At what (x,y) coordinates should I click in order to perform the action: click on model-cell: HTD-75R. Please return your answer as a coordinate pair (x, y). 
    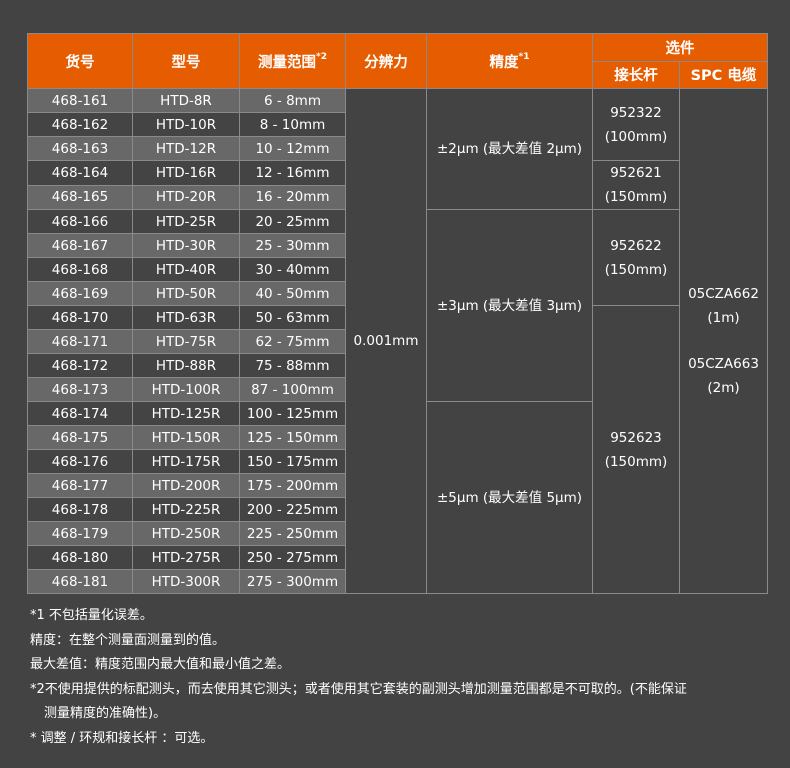
    Looking at the image, I should click on (186, 341).